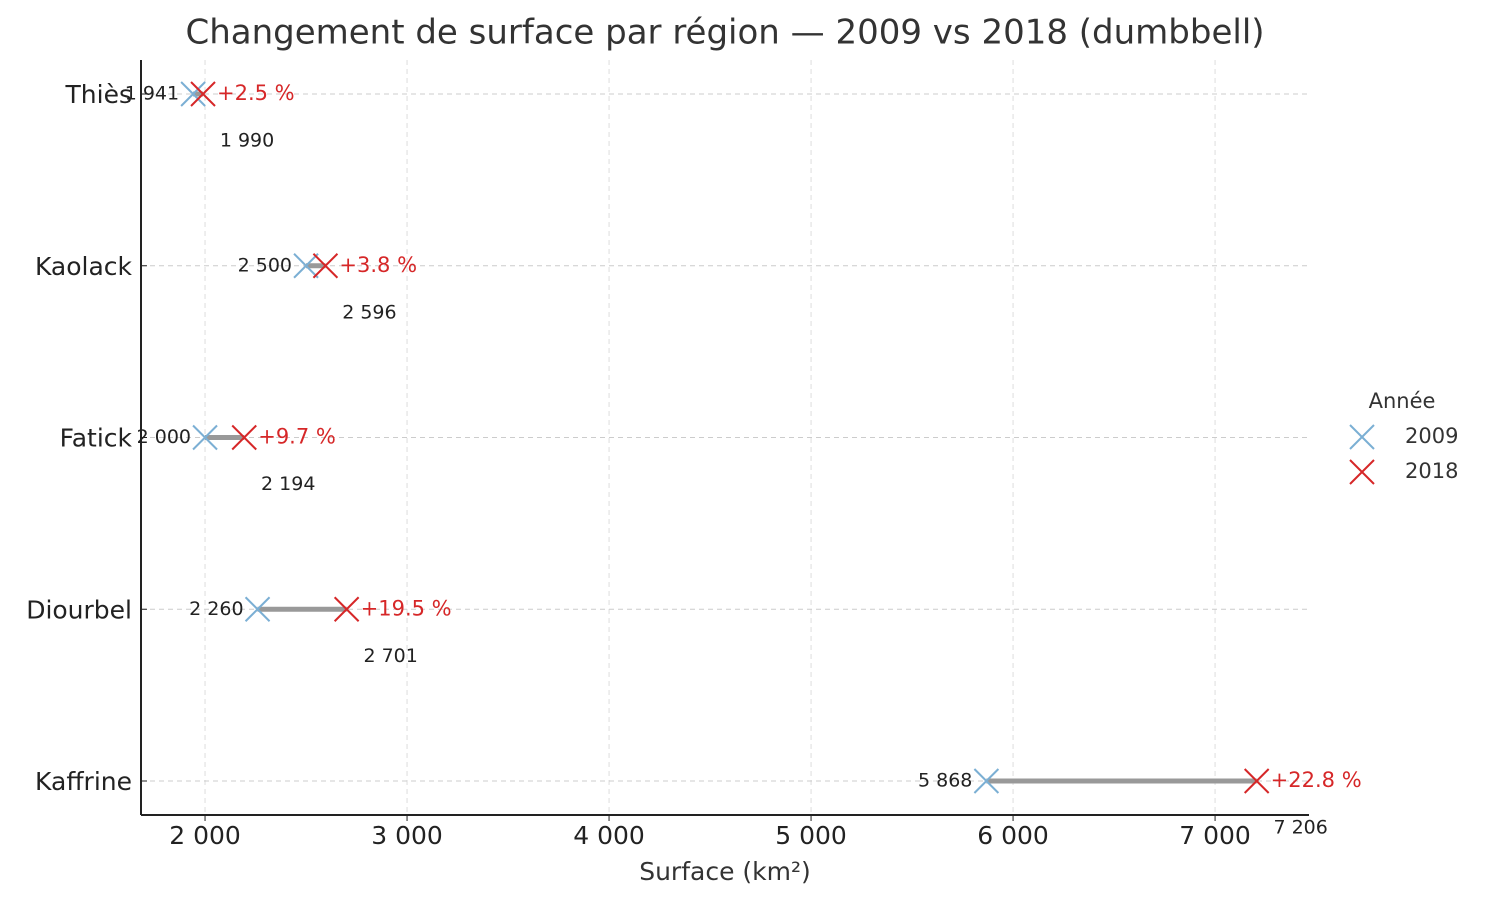 Image resolution: width=1488 pixels, height=904 pixels. I want to click on value-label: 2 701, so click(390, 656).